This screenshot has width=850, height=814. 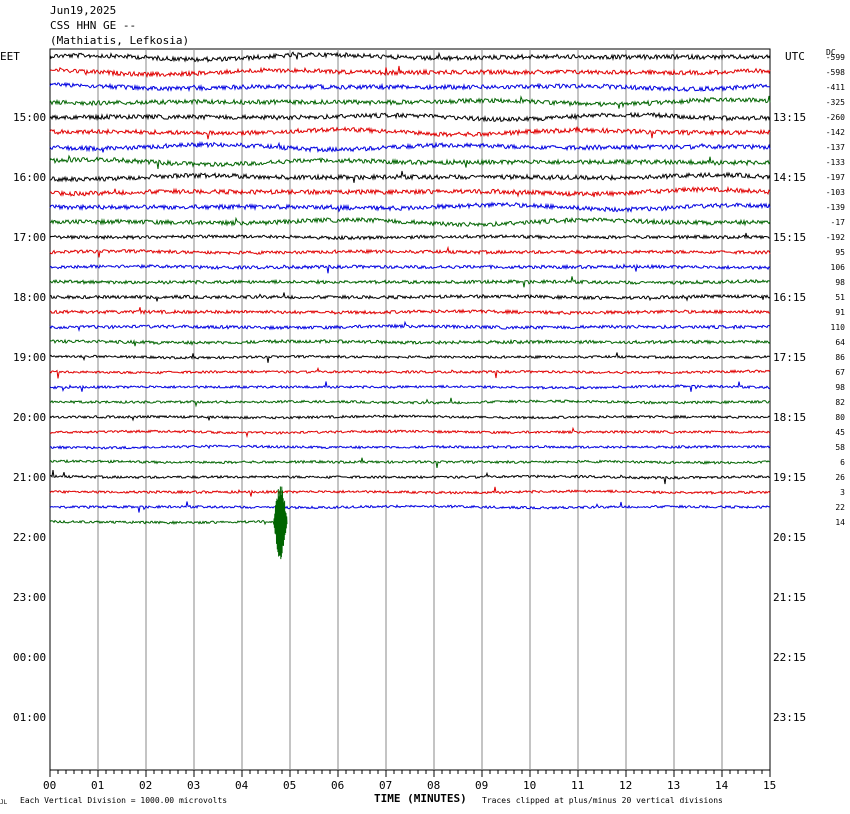 What do you see at coordinates (790, 117) in the screenshot?
I see `right-hour-label: 13:15` at bounding box center [790, 117].